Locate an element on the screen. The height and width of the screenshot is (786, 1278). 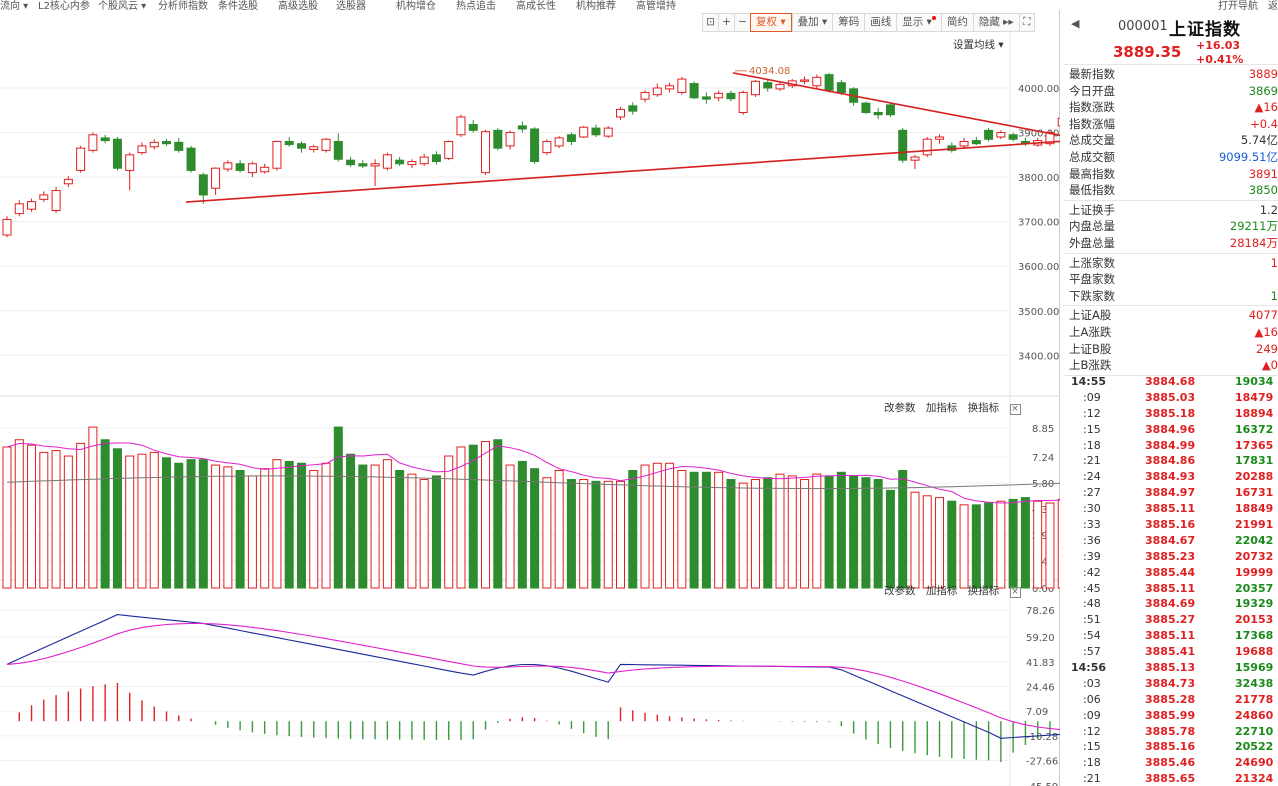
tick-price: 3885.28 is located at coordinates (1170, 699).